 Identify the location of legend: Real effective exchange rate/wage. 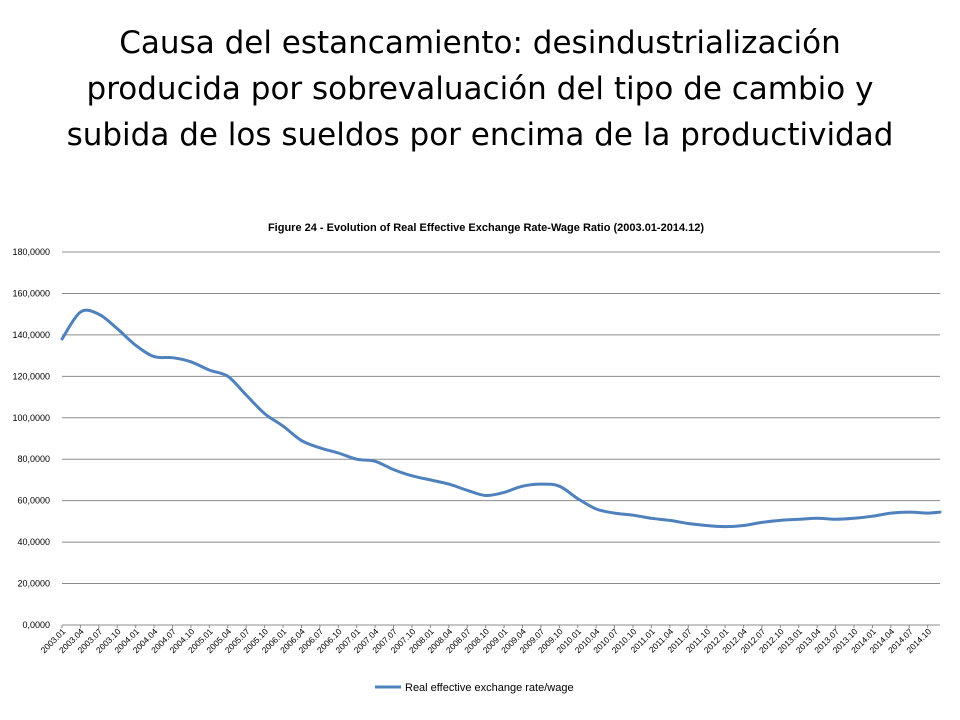
(474, 688).